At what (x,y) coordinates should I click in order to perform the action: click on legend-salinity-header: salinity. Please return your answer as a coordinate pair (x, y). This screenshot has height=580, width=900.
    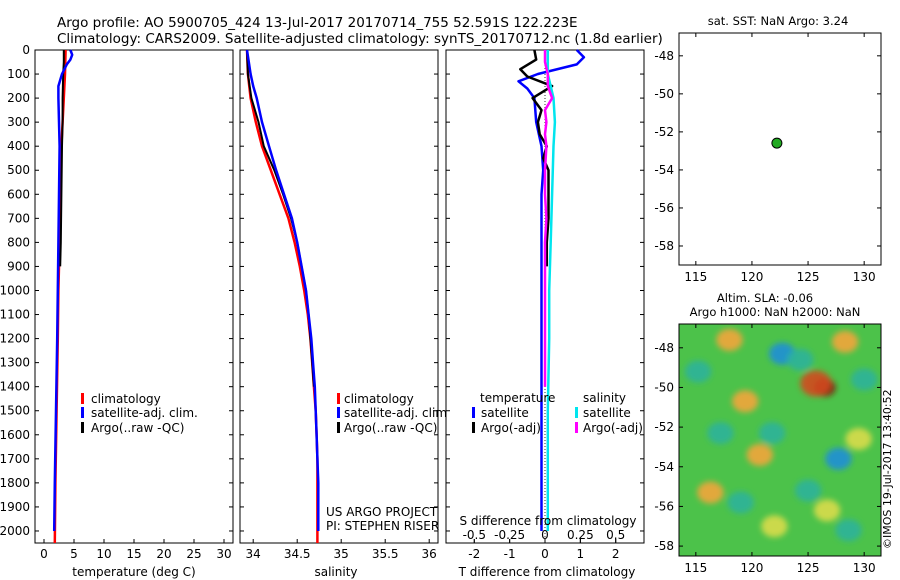
    Looking at the image, I should click on (604, 398).